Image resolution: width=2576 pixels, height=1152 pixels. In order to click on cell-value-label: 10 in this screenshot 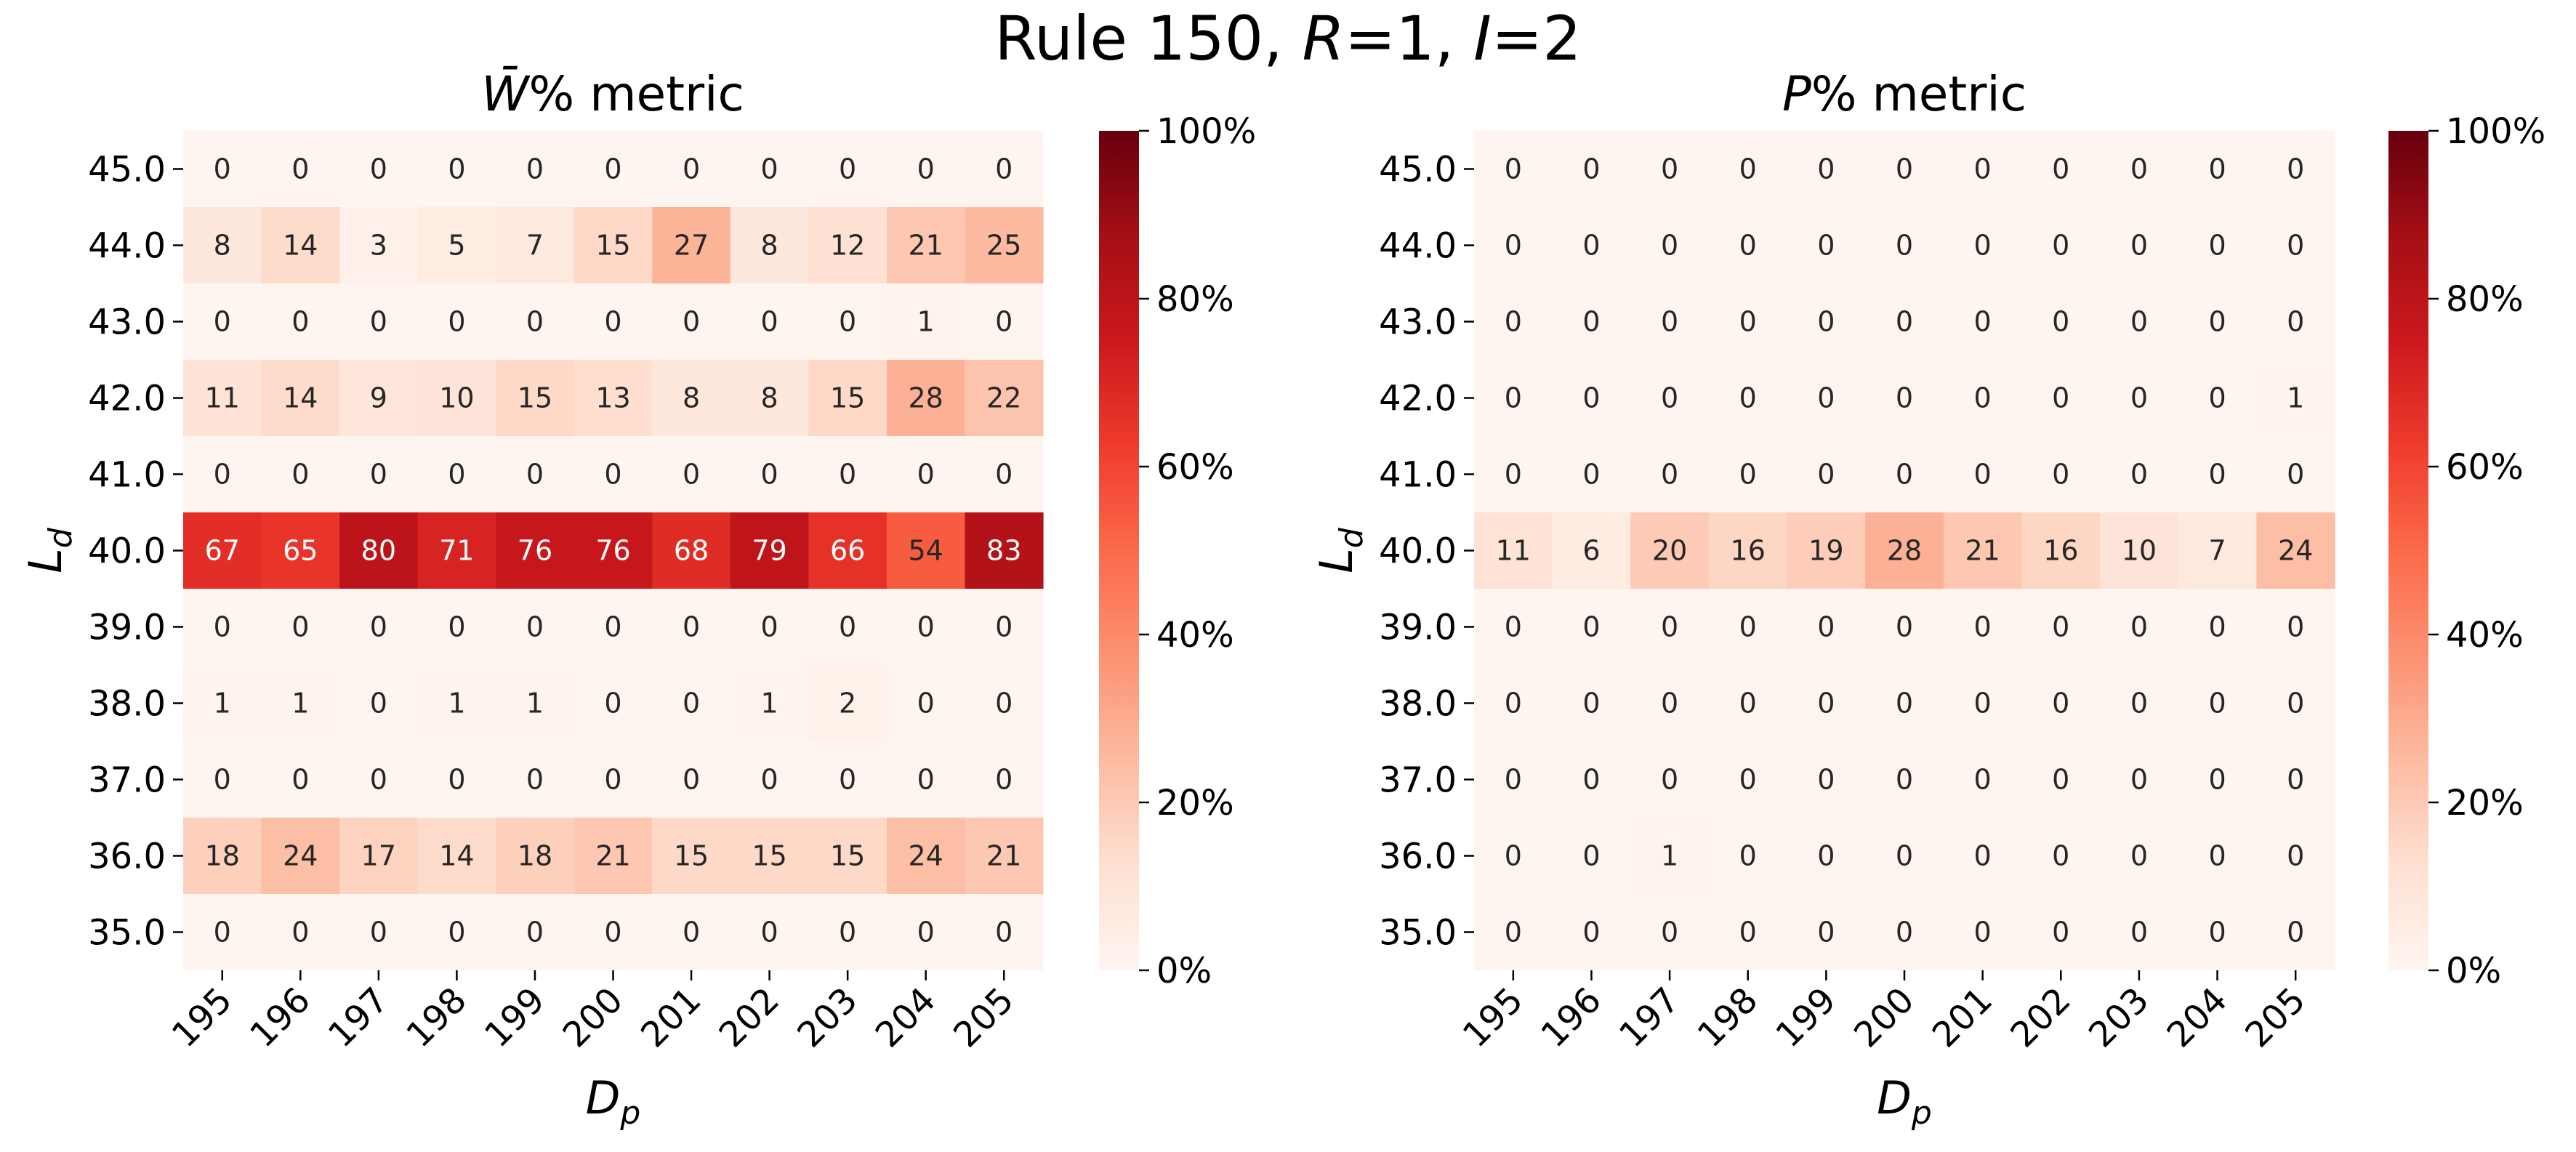, I will do `click(2139, 551)`.